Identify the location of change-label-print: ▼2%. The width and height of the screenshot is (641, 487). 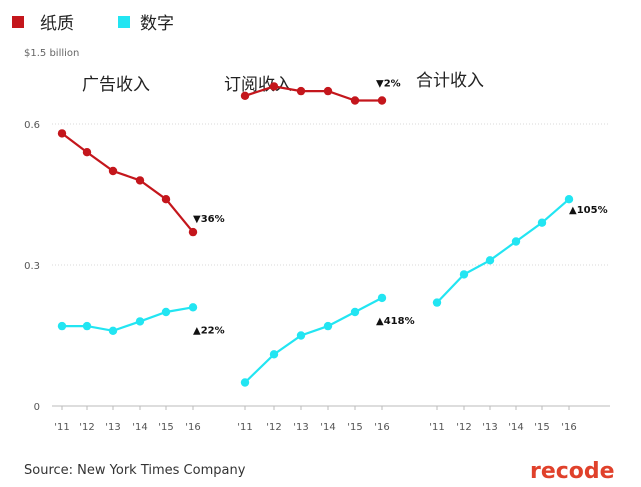
(388, 84).